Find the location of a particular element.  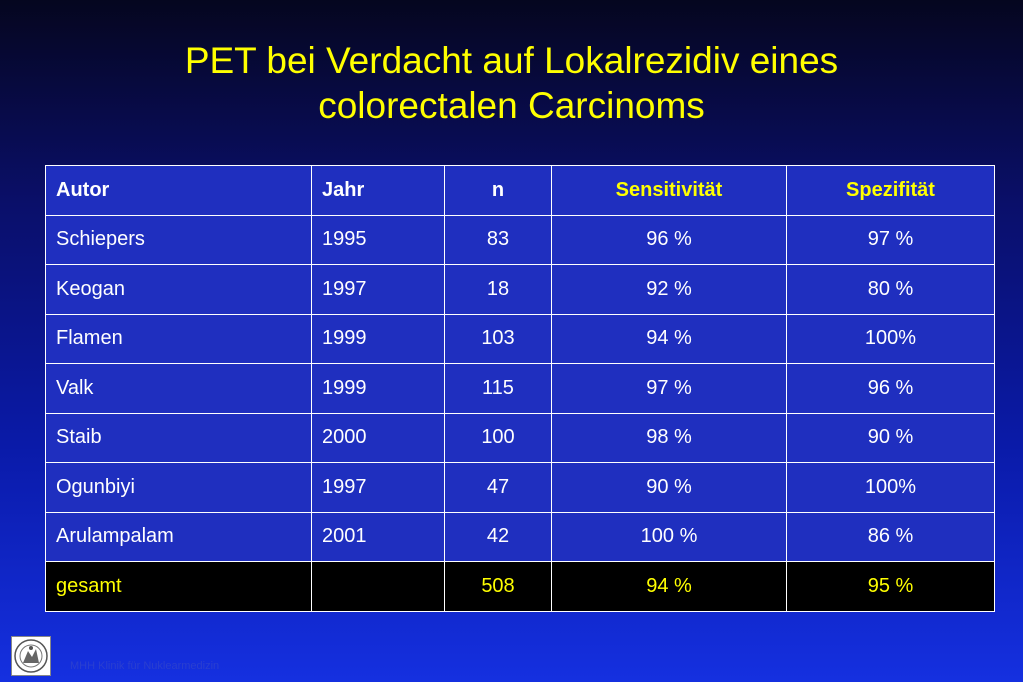

cell-sensitivitaet: 96 % is located at coordinates (669, 239).